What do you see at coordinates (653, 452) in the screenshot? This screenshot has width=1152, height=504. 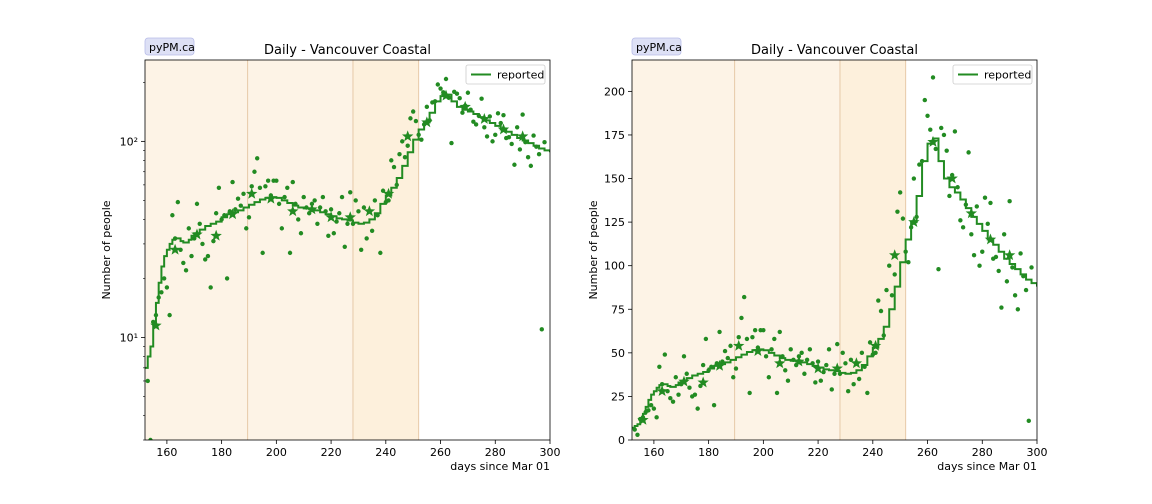 I see `x-tick-label: 160` at bounding box center [653, 452].